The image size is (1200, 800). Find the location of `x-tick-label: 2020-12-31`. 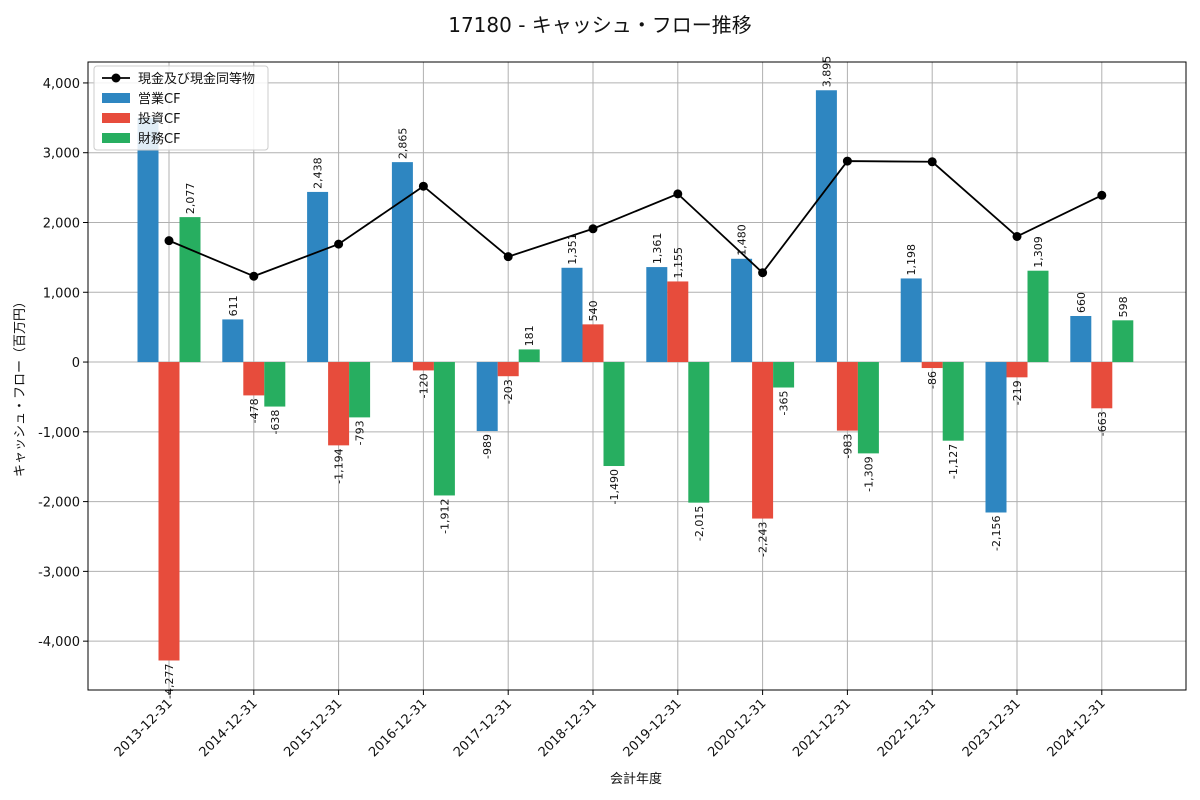

x-tick-label: 2020-12-31 is located at coordinates (737, 728).